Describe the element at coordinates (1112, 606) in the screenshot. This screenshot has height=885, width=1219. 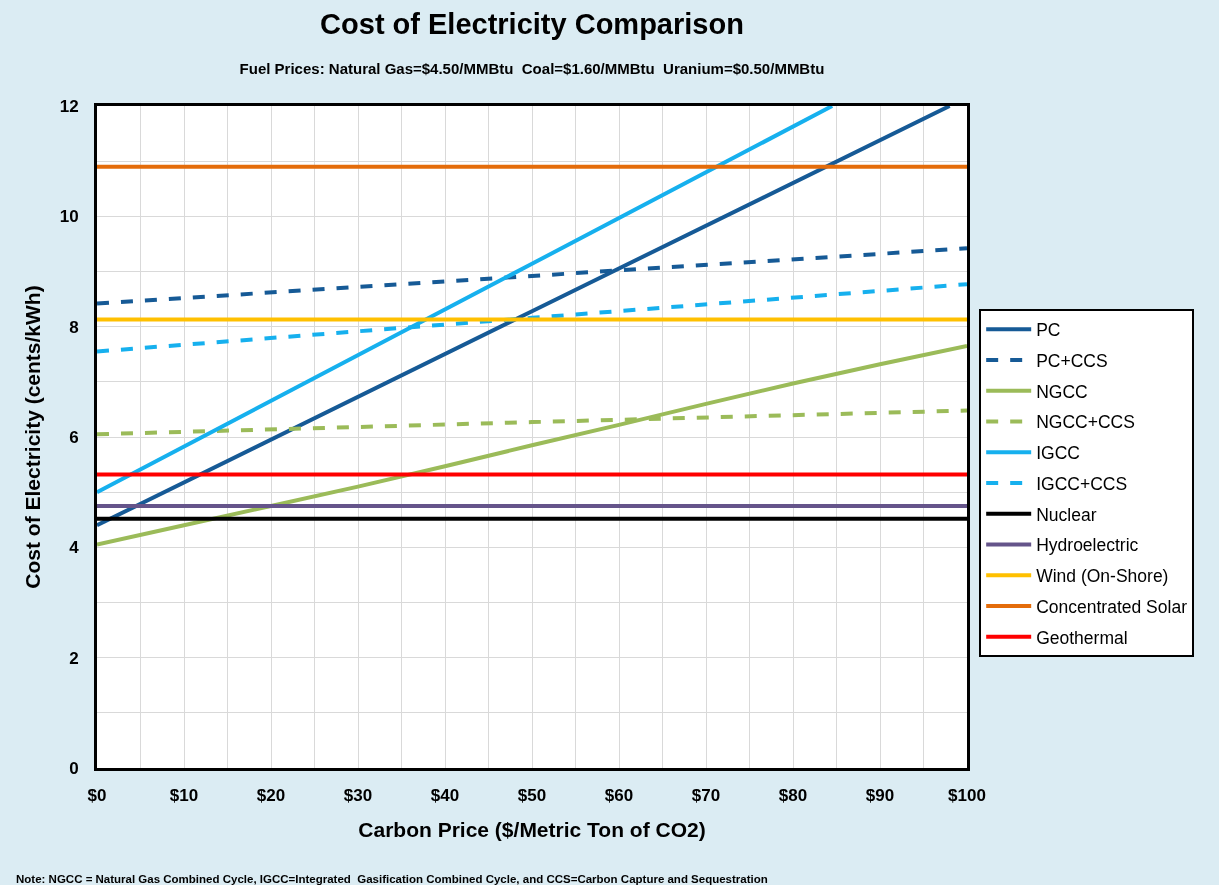
I see `legend-label: Concentrated Solar` at that location.